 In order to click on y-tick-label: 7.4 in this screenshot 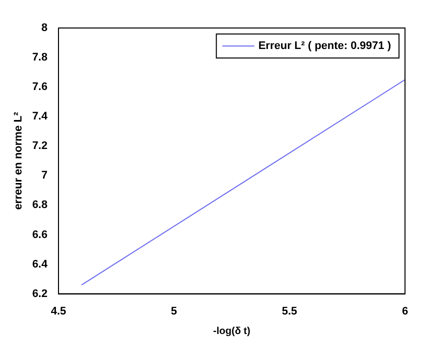, I will do `click(40, 116)`.